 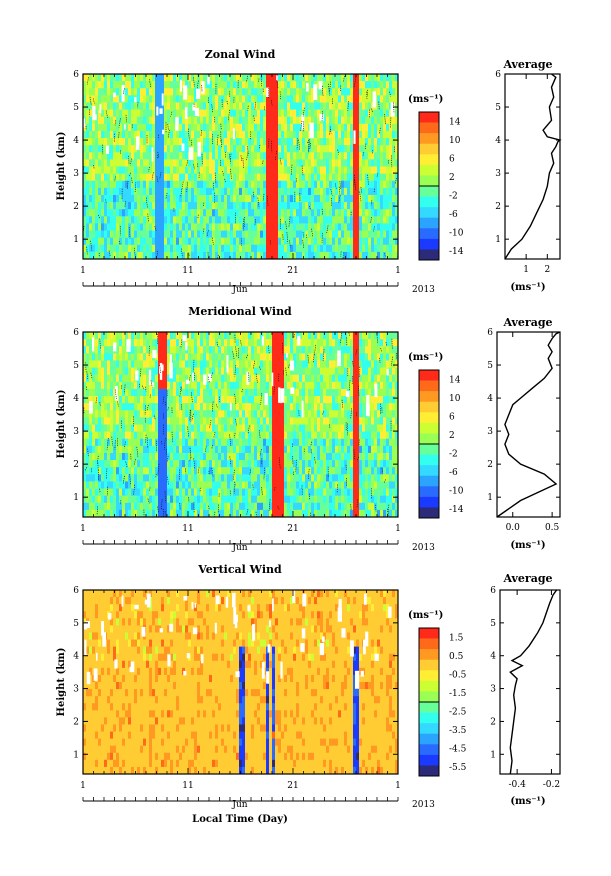 I want to click on contour-line, so click(x=368, y=180).